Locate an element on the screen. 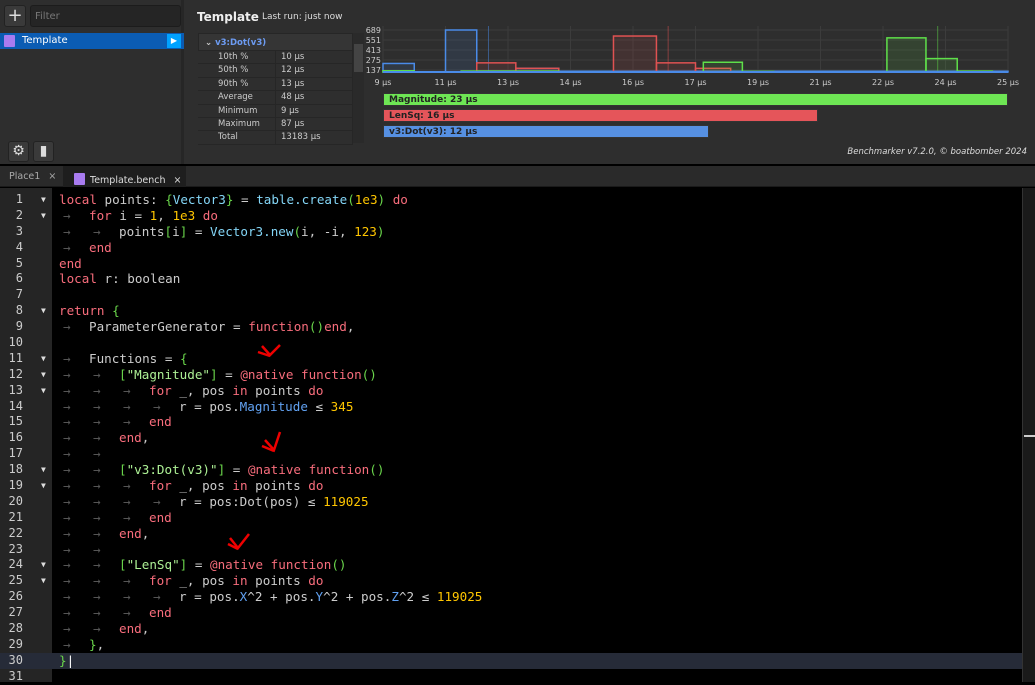 Image resolution: width=1035 pixels, height=685 pixels. code-line: 11 ▼ → Functions = { is located at coordinates (511, 359).